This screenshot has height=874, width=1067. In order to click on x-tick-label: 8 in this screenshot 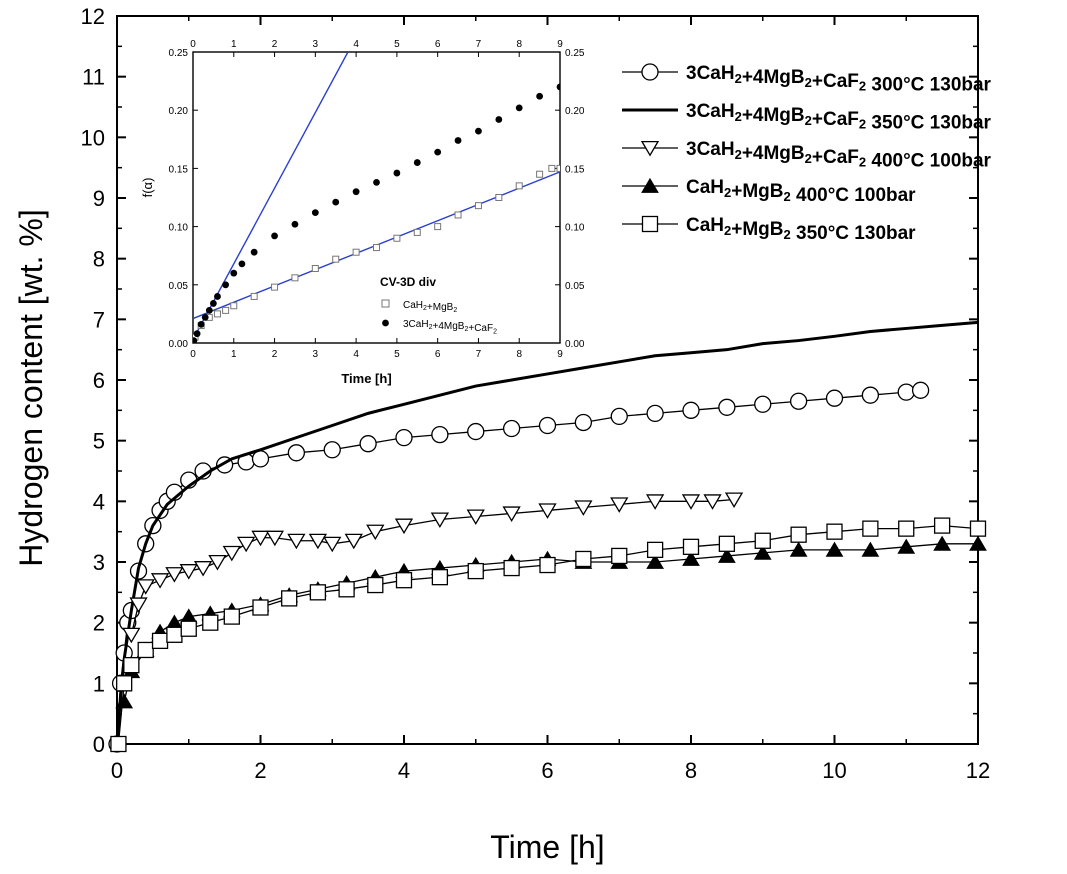, I will do `click(691, 770)`.